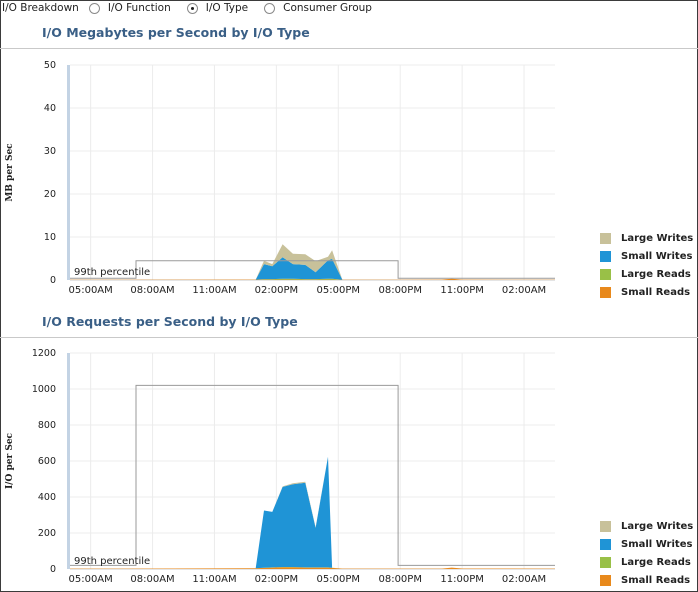 This screenshot has width=698, height=592. What do you see at coordinates (53, 280) in the screenshot?
I see `chart0-ytick-0: 0` at bounding box center [53, 280].